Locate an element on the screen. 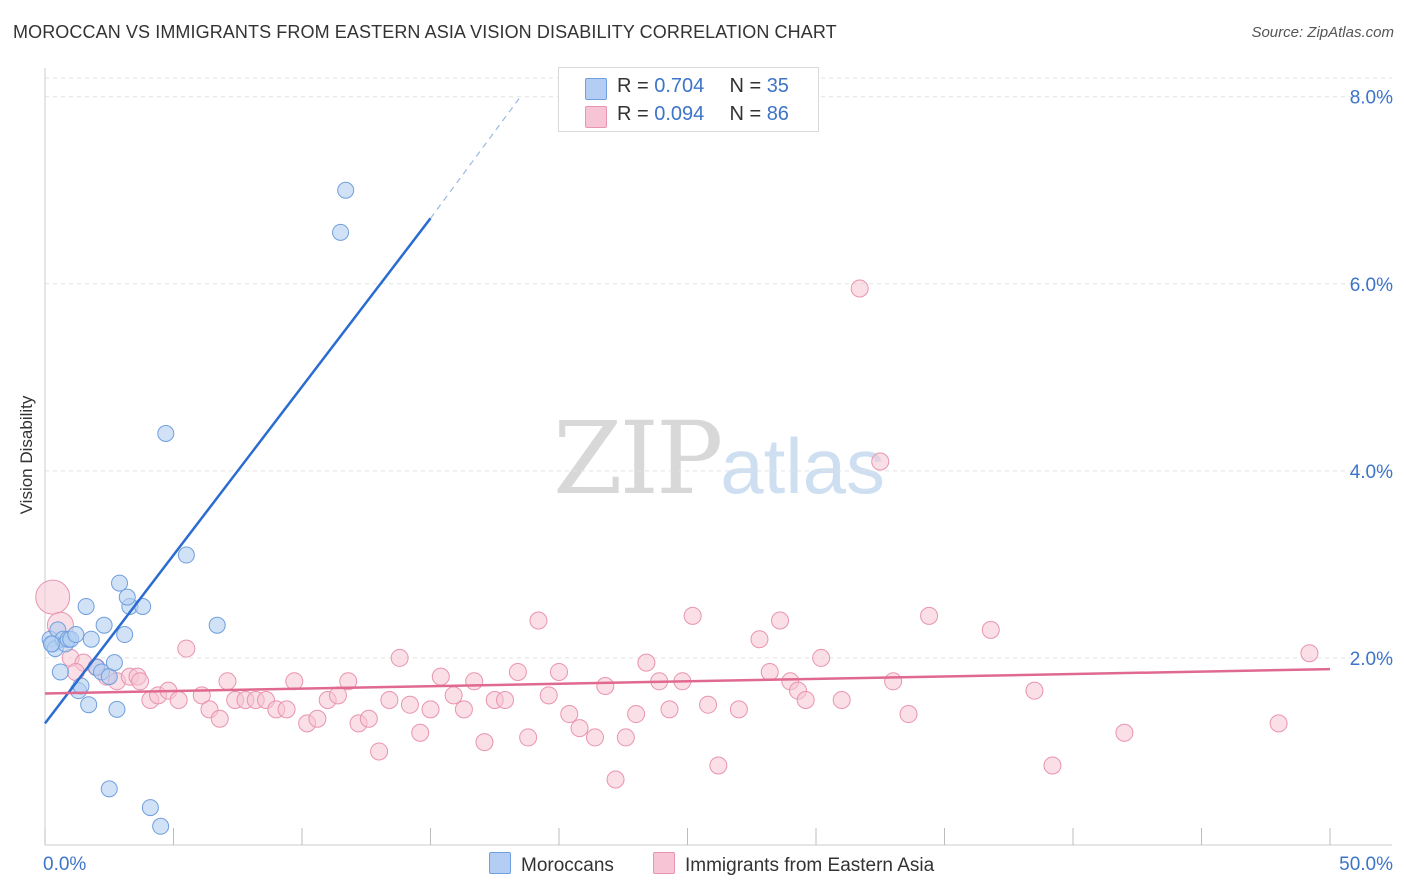 The image size is (1406, 892). legend-r-value: 0.704 is located at coordinates (679, 86).